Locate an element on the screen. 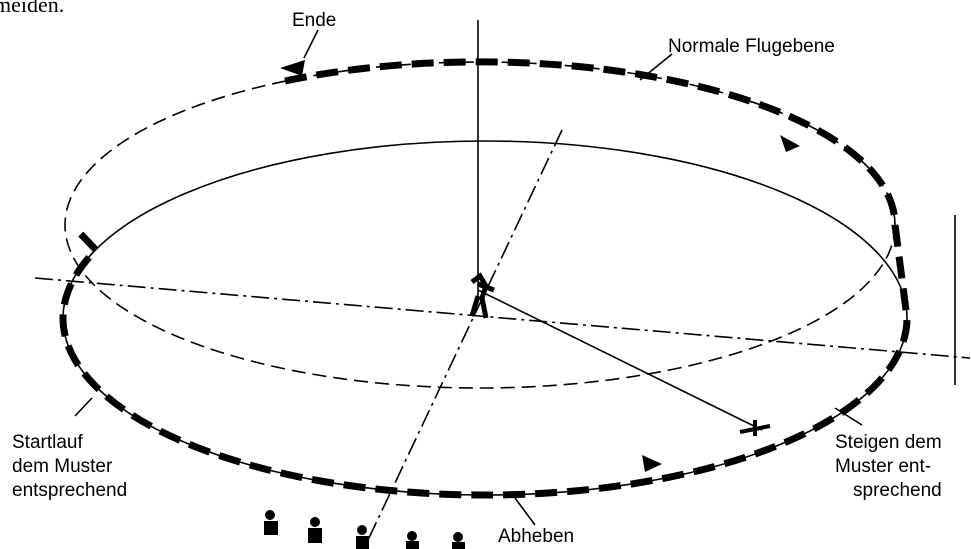 This screenshot has width=971, height=549. label: entsprechend is located at coordinates (69, 490).